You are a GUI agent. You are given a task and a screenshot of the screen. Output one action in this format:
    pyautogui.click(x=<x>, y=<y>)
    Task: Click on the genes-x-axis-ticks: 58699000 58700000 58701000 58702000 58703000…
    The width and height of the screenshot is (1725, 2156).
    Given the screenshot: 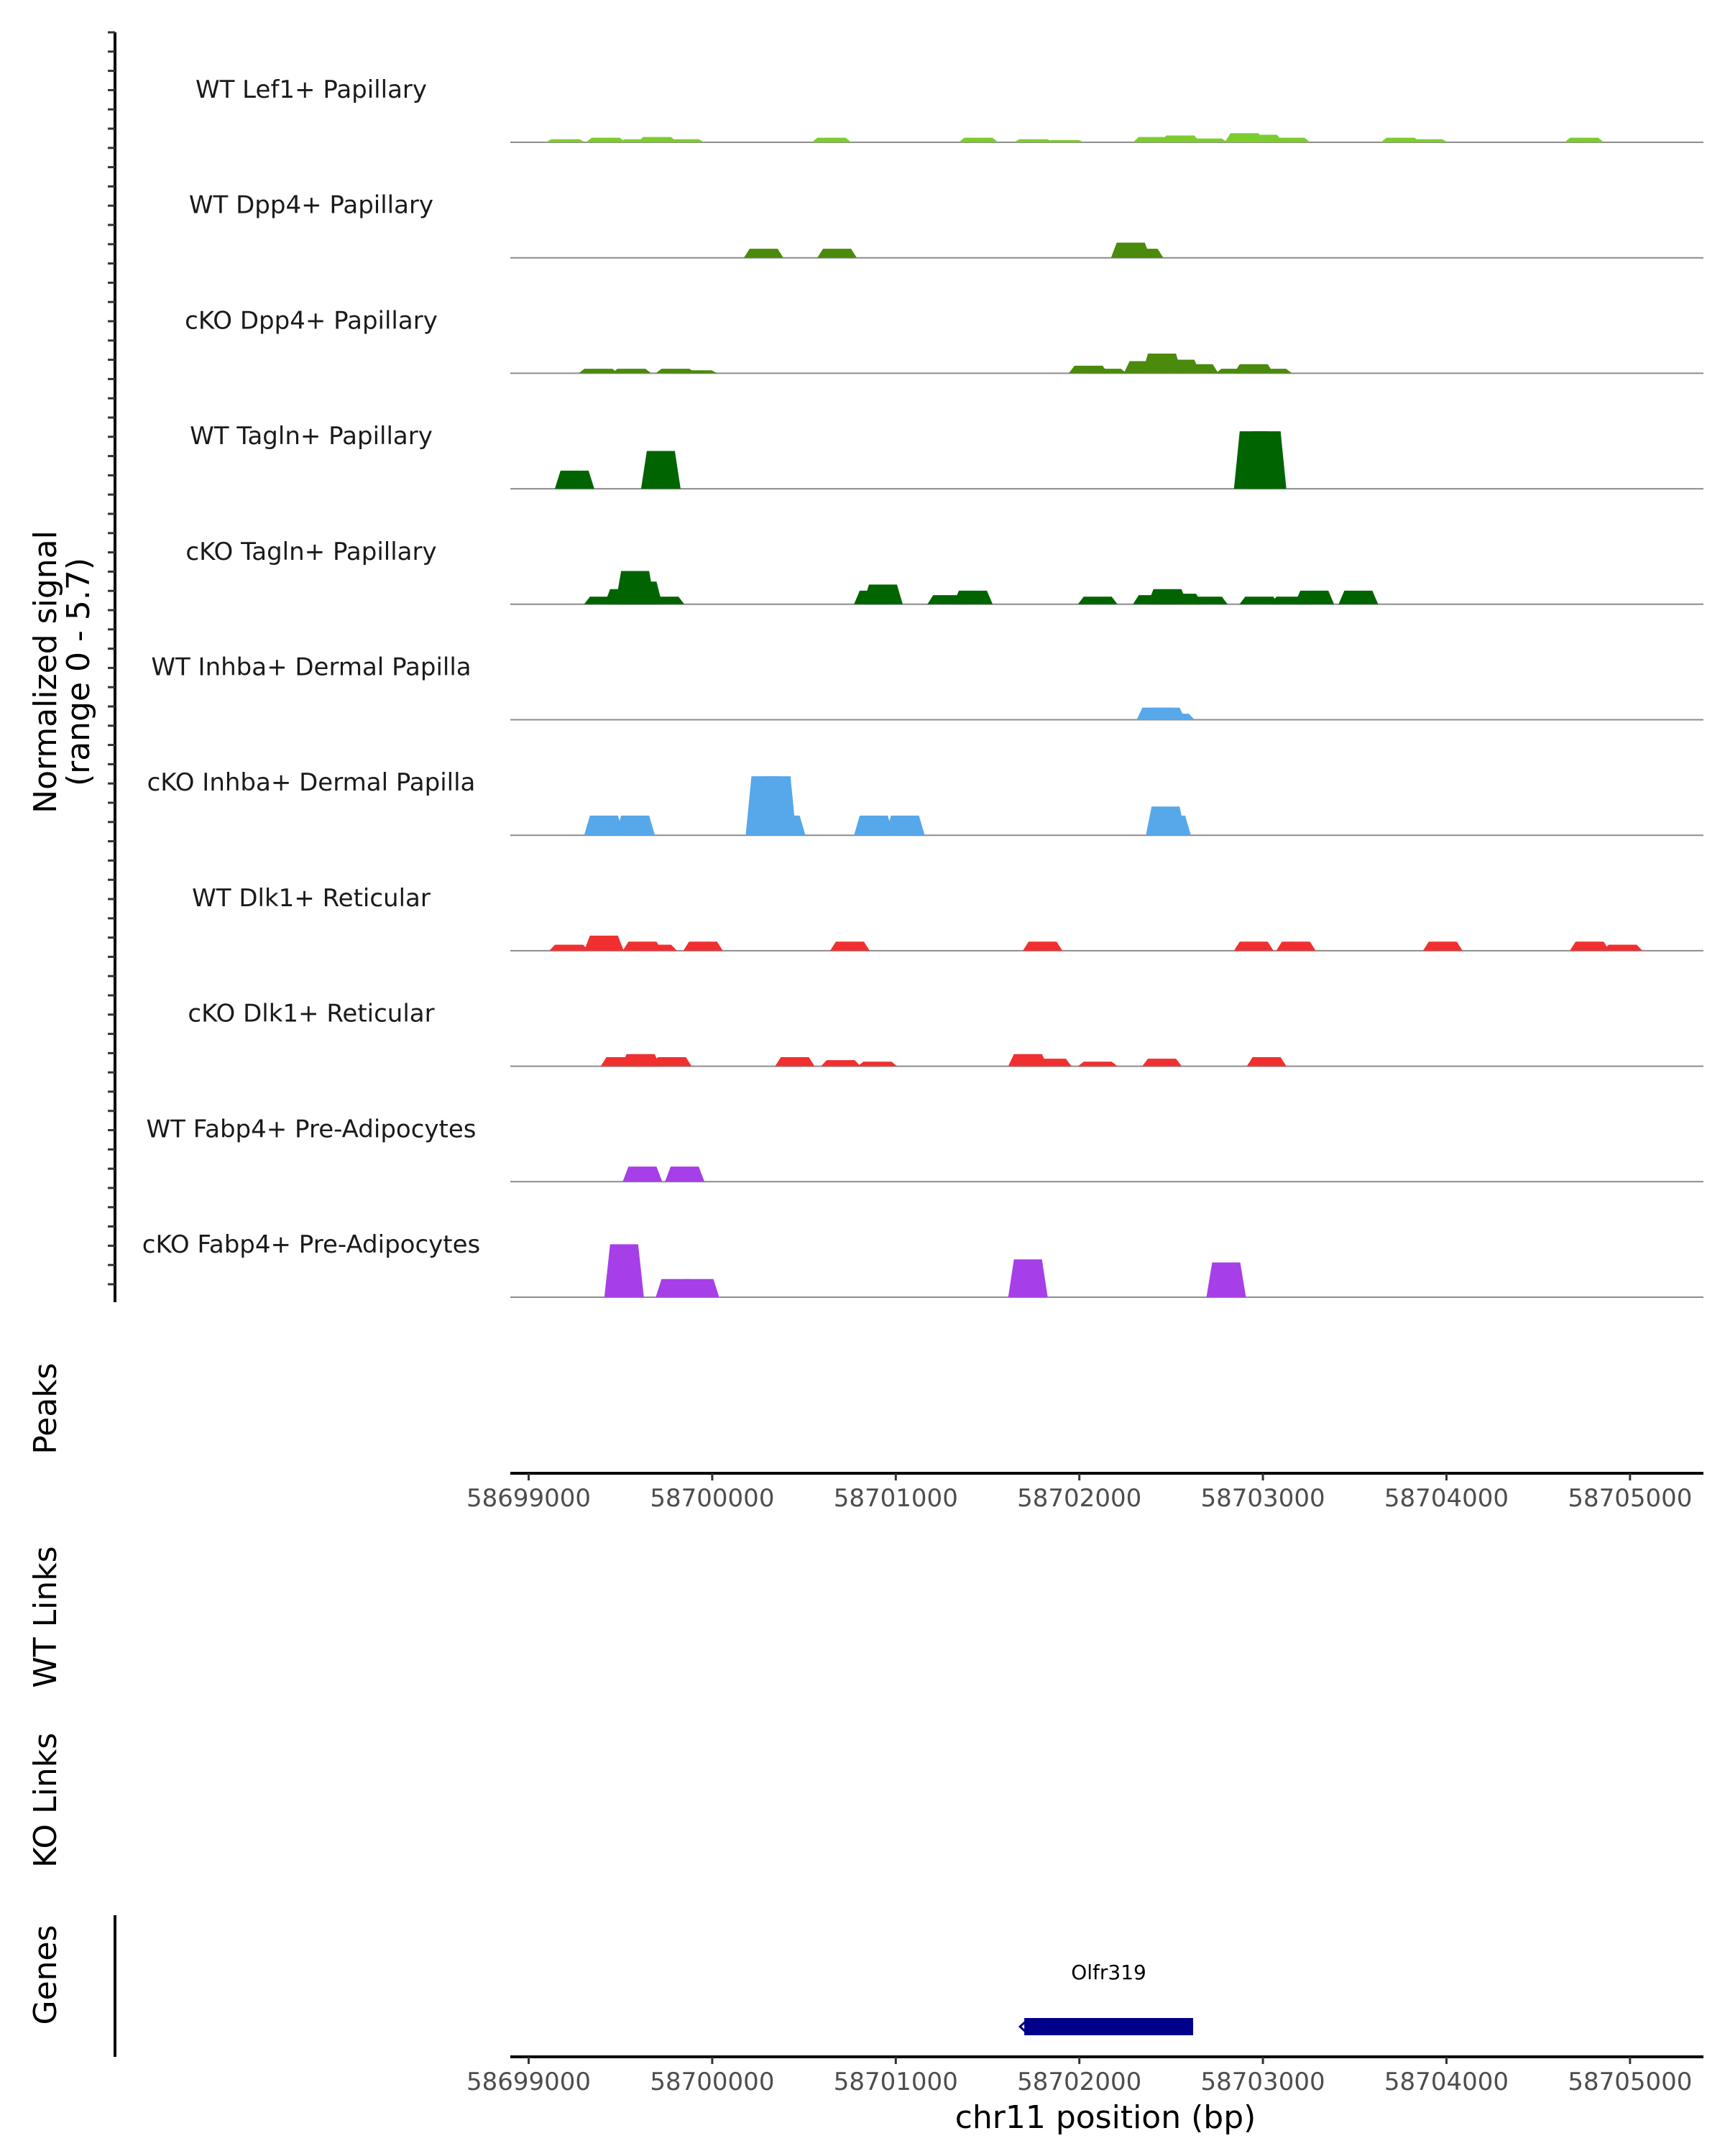 What is the action you would take?
    pyautogui.click(x=1079, y=2076)
    